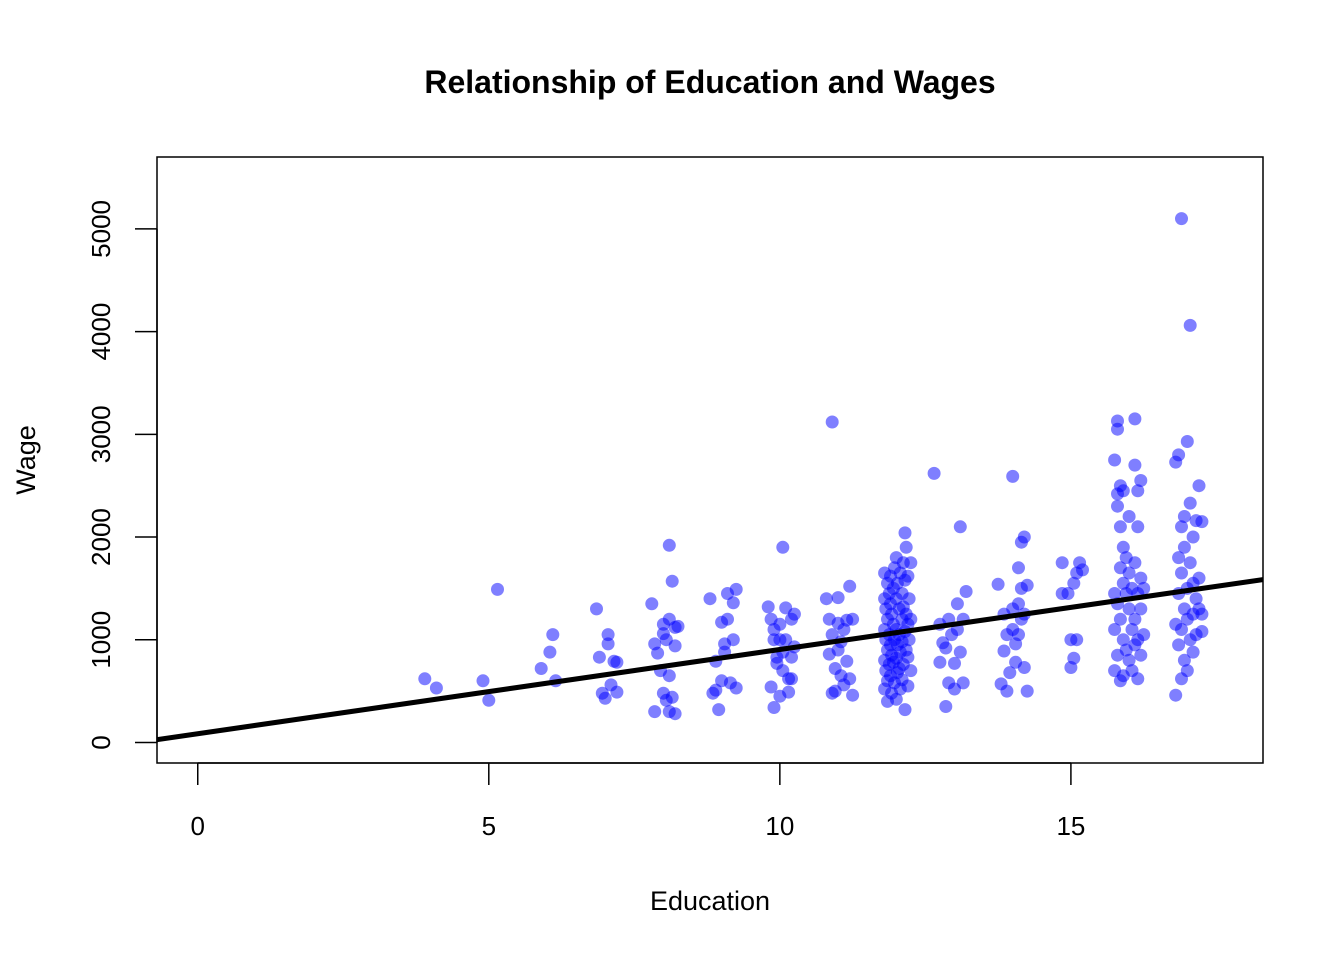 The height and width of the screenshot is (960, 1344). What do you see at coordinates (122, 475) in the screenshot?
I see `y-axis: 0 1000 2000 3000 4000 5000` at bounding box center [122, 475].